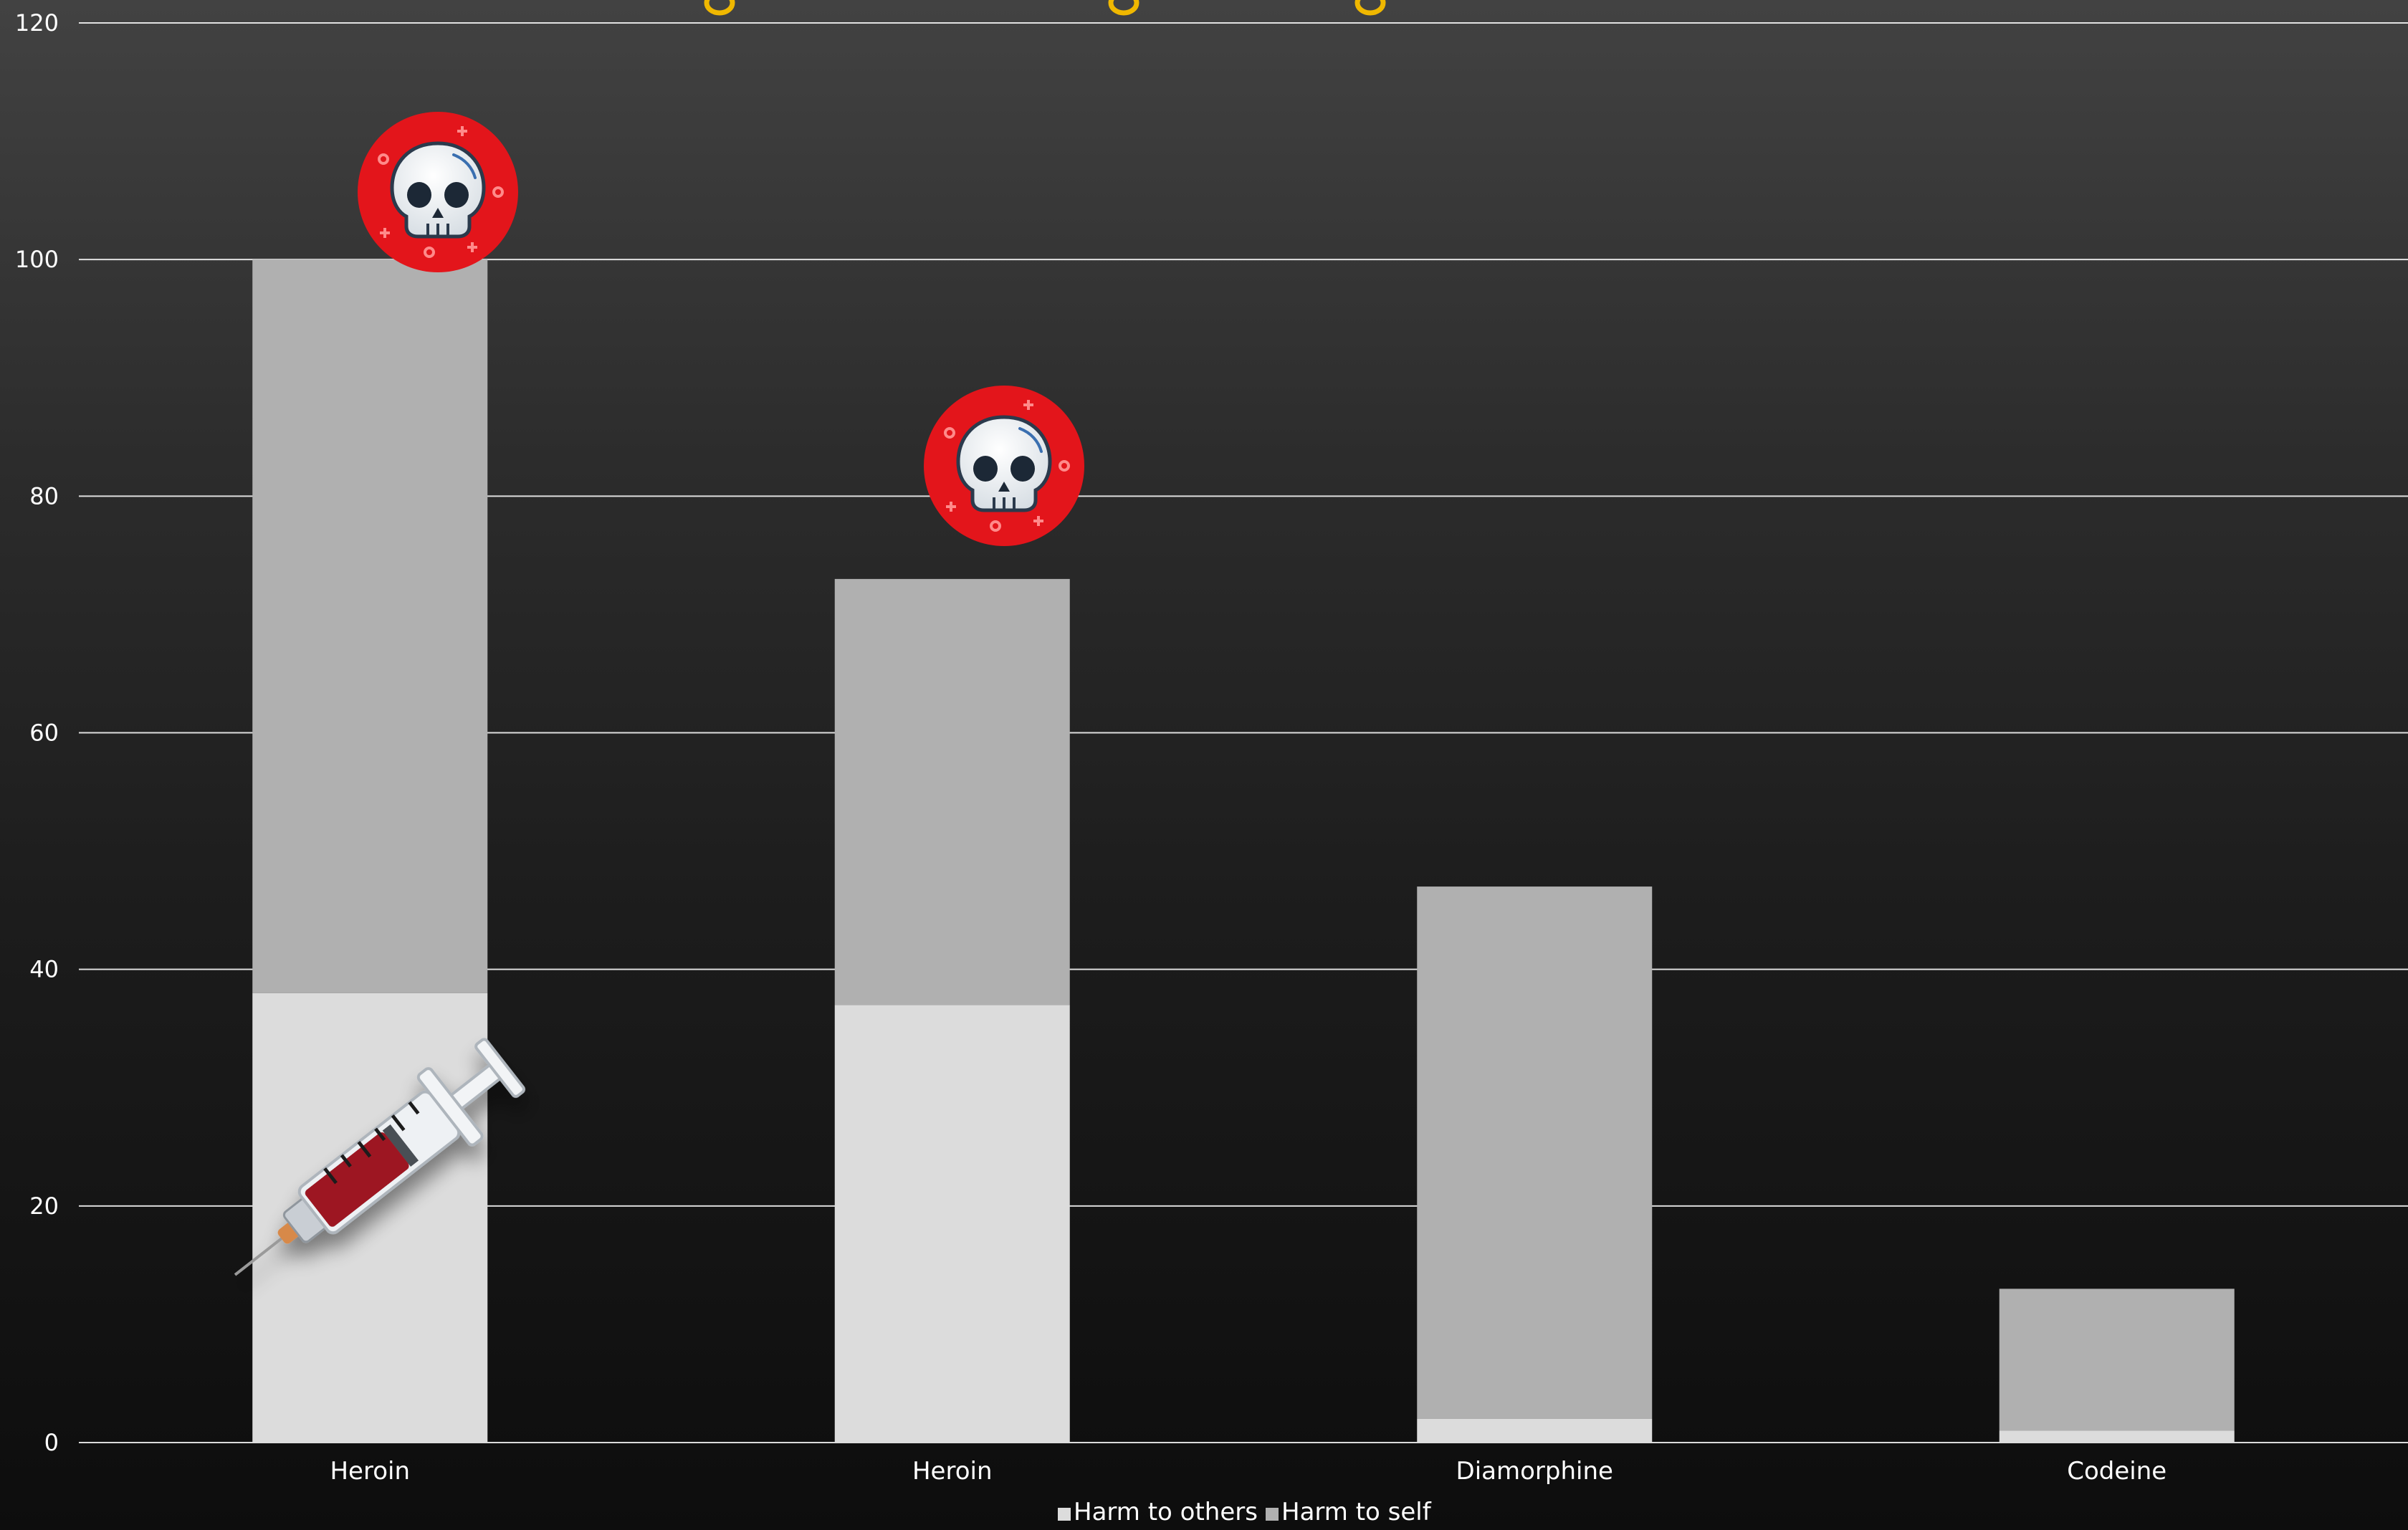 This screenshot has height=1530, width=2408. What do you see at coordinates (2116, 1471) in the screenshot?
I see `x-category-label: Codeine` at bounding box center [2116, 1471].